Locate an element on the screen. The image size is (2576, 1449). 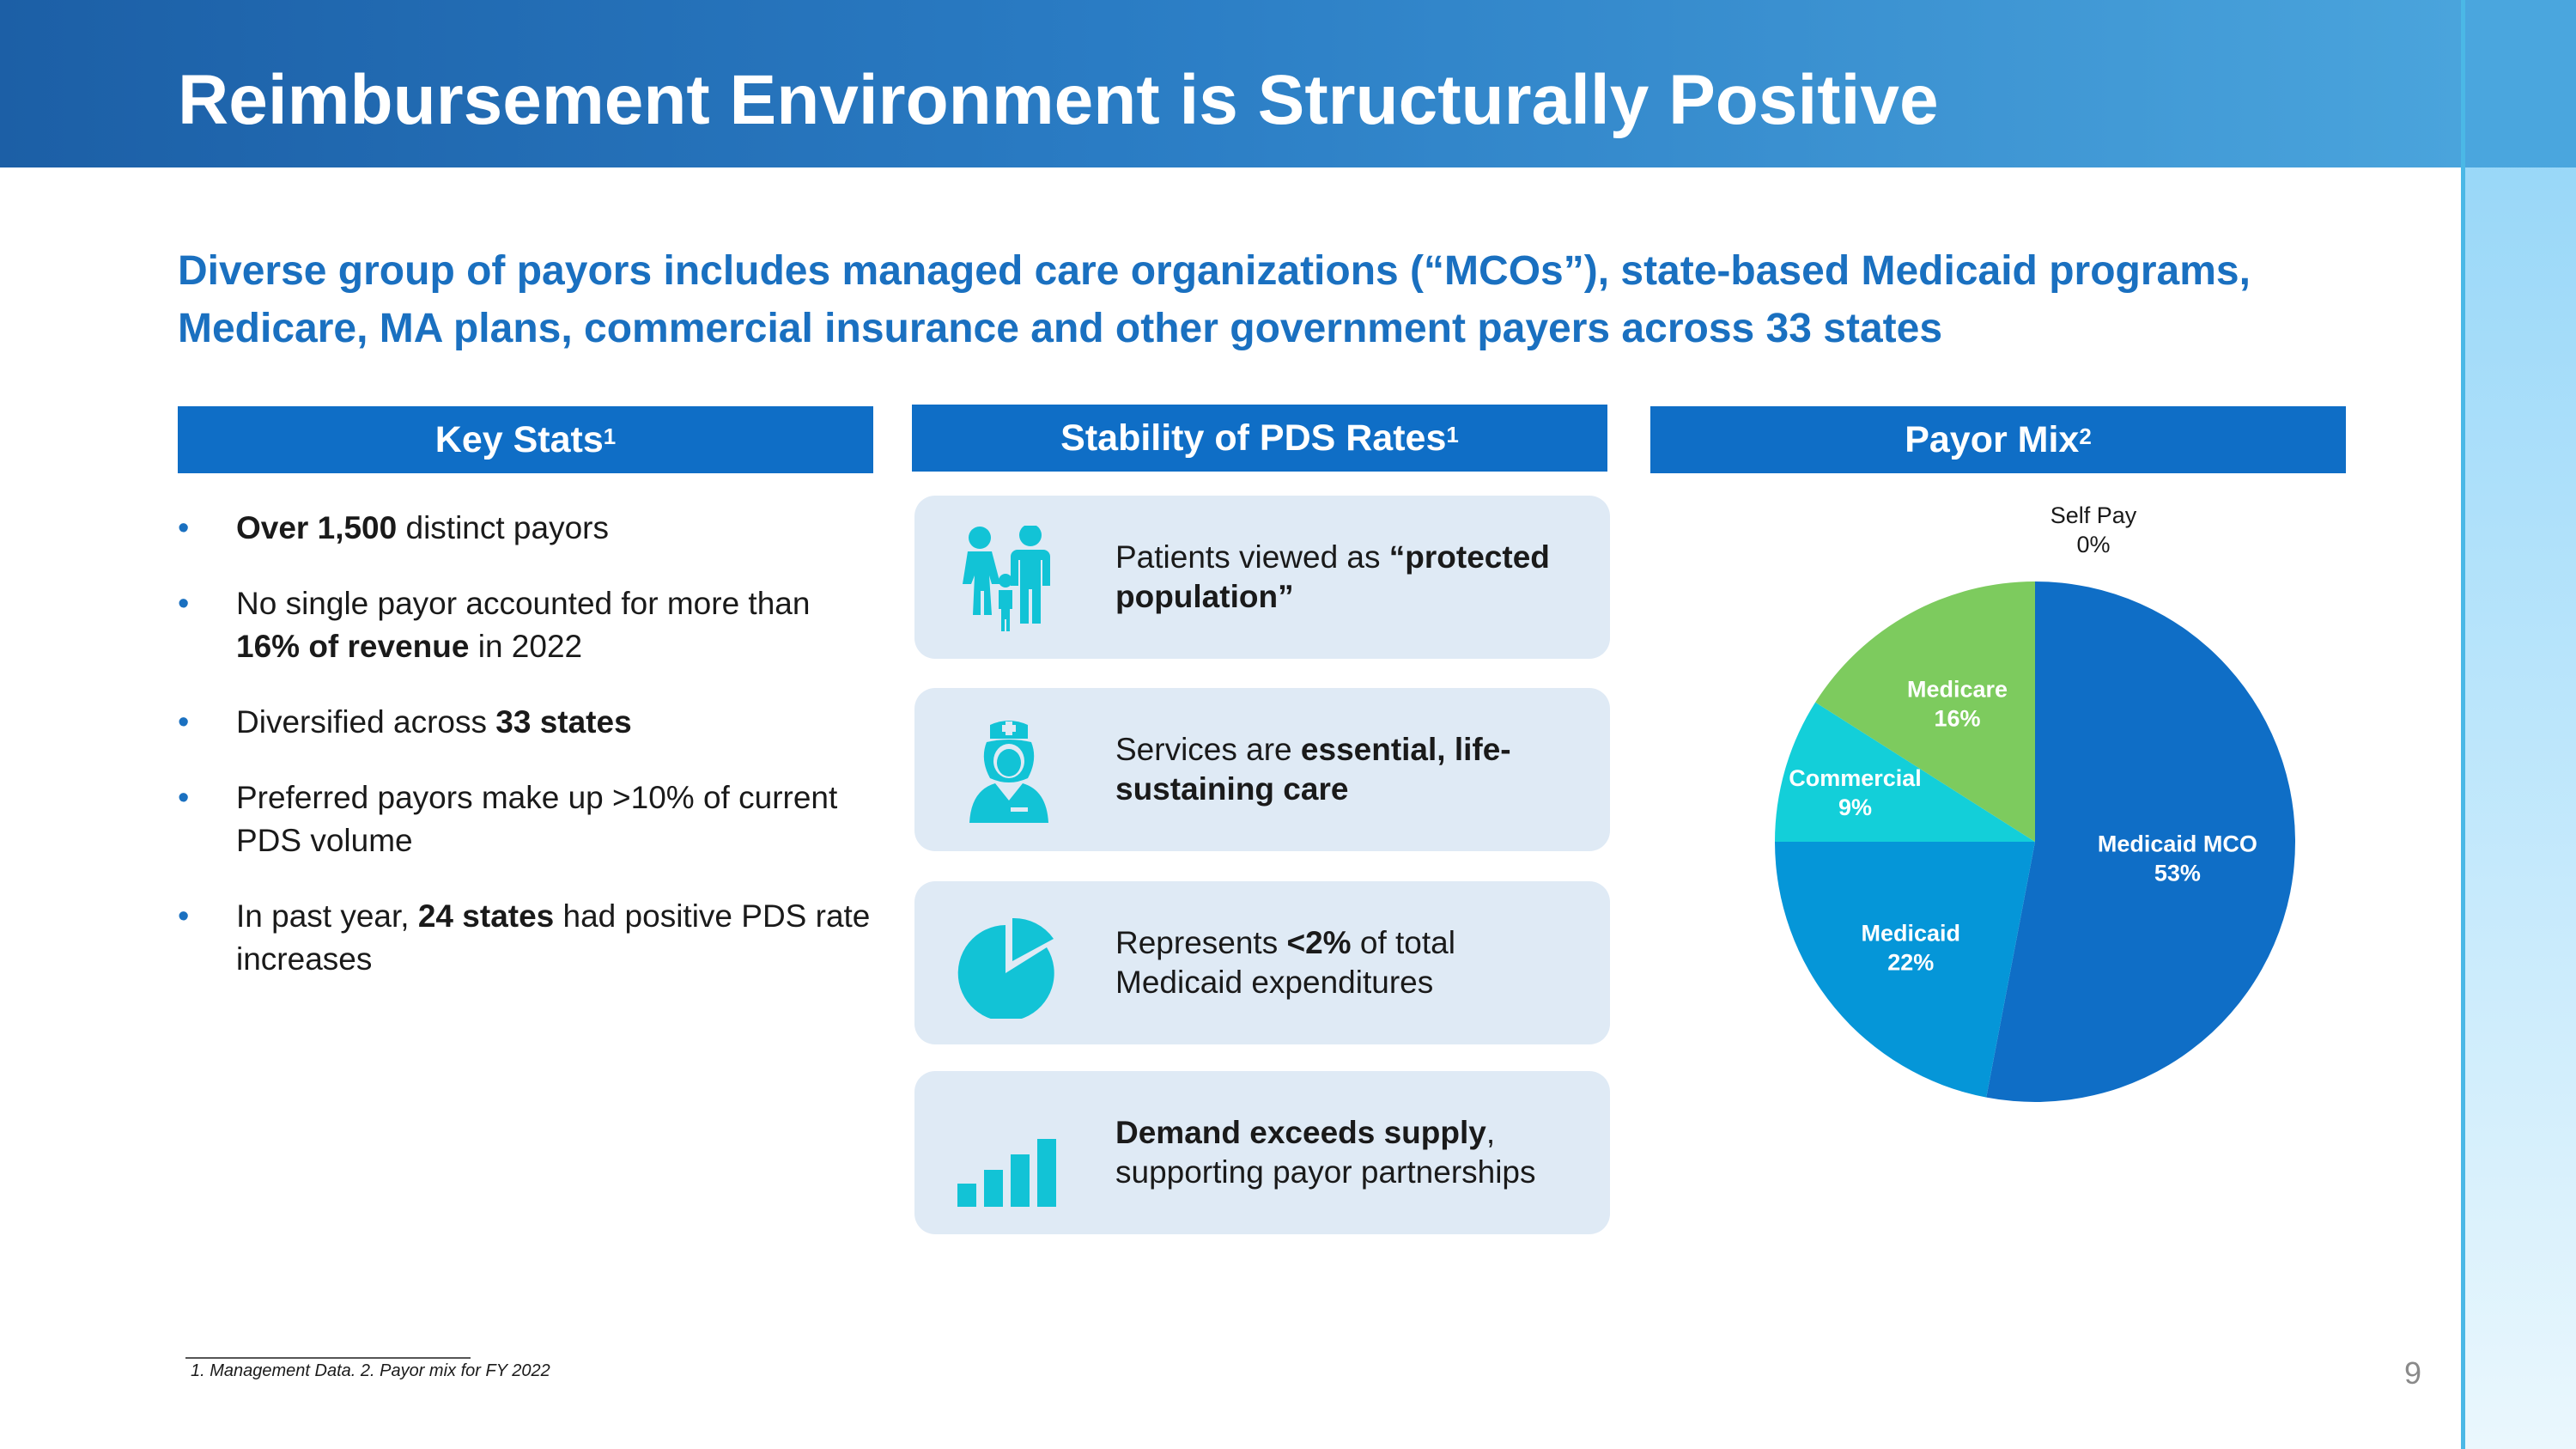
decorative-side-line is located at coordinates (2463, 724).